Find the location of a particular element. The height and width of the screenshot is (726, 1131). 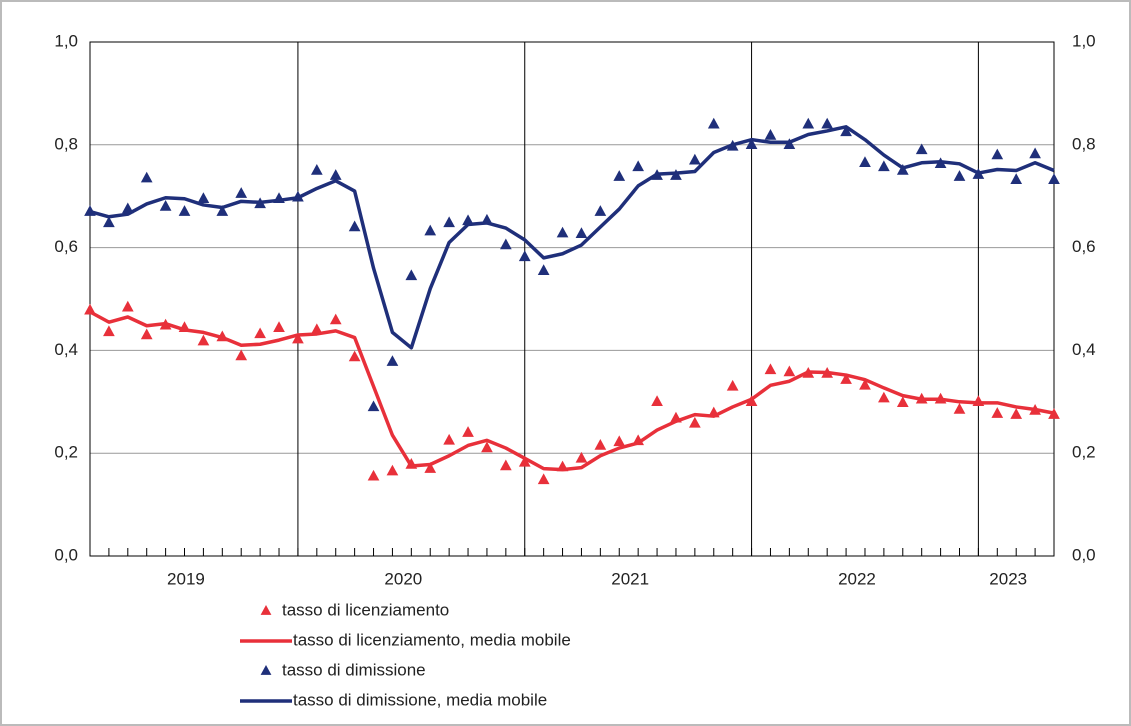

y2-tick-label: 0,8 is located at coordinates (1084, 143).